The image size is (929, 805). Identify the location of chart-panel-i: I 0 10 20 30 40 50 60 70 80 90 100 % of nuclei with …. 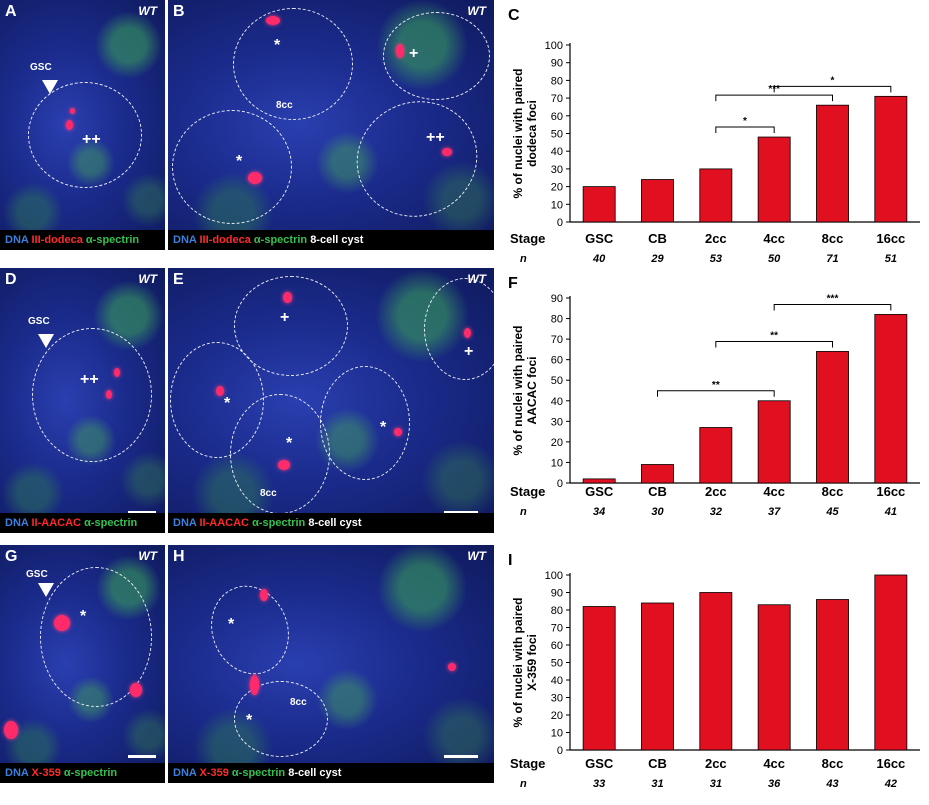
(714, 672).